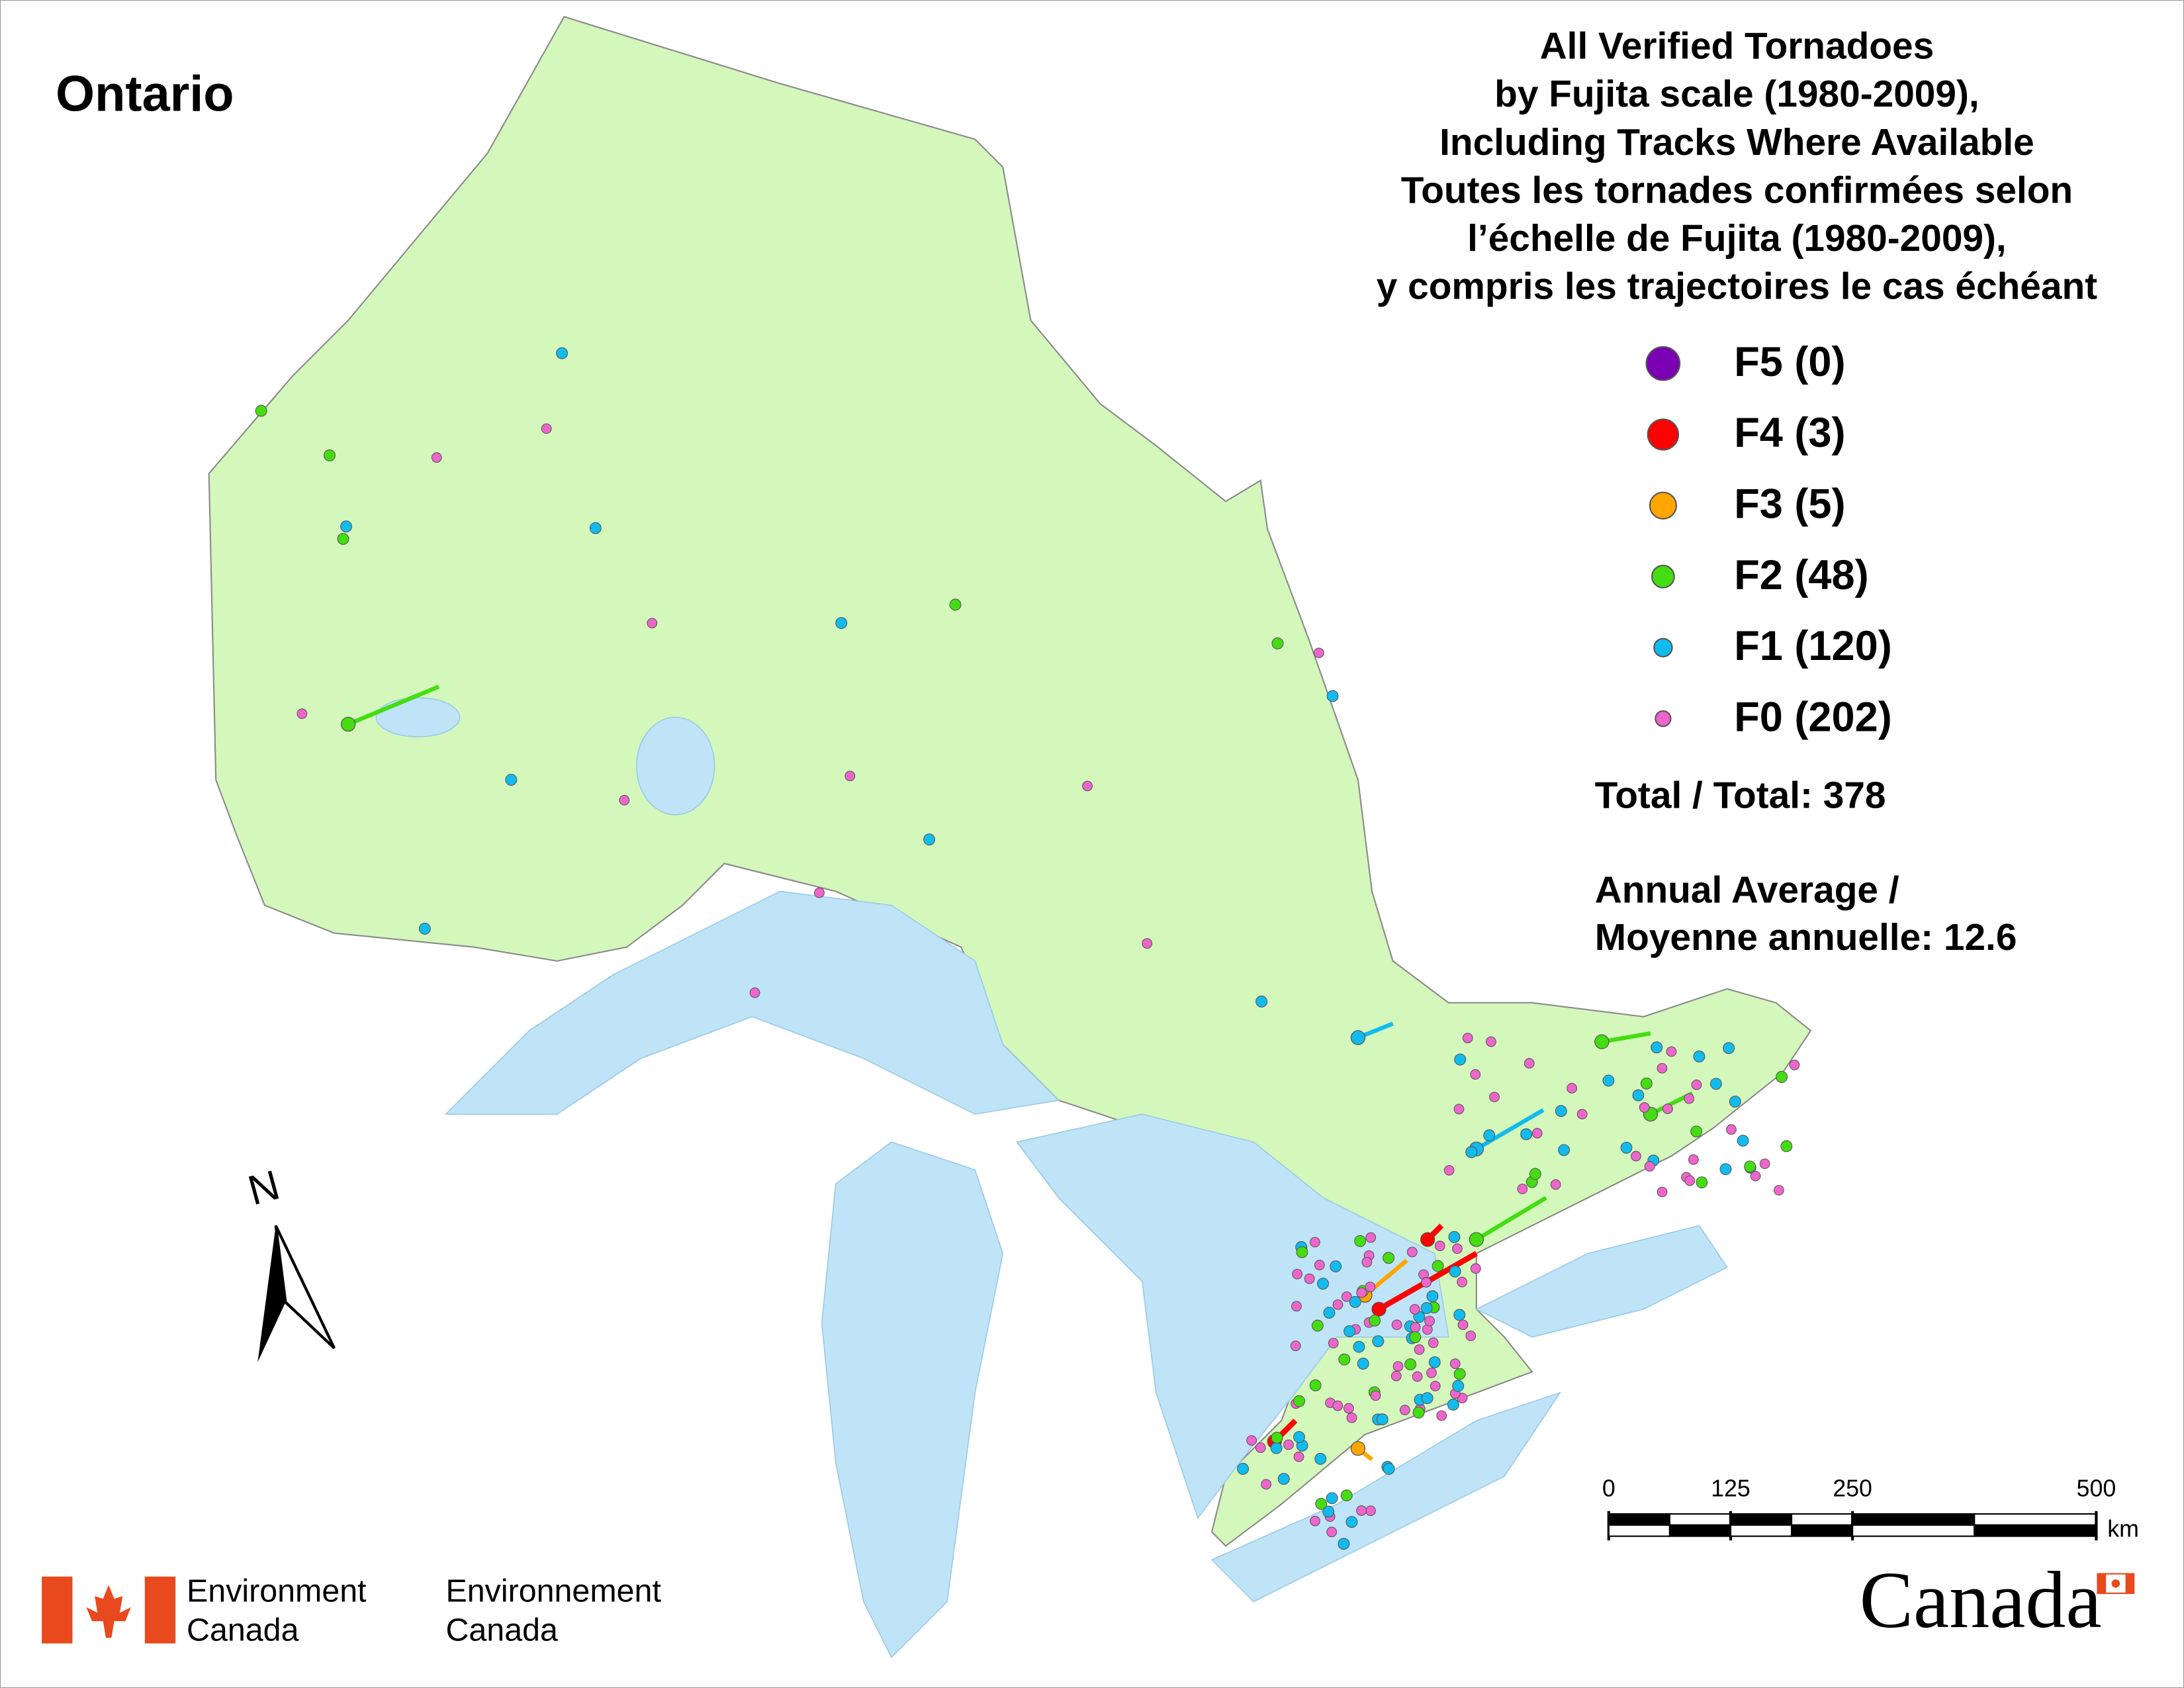 The image size is (2184, 1688). I want to click on annual-average: Moyenne annuelle: 12.6, so click(1806, 938).